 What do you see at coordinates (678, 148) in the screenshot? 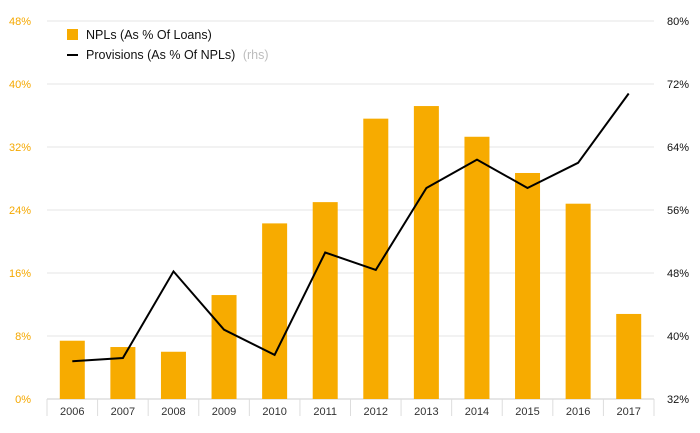
I see `y-right-tick-label: 64%` at bounding box center [678, 148].